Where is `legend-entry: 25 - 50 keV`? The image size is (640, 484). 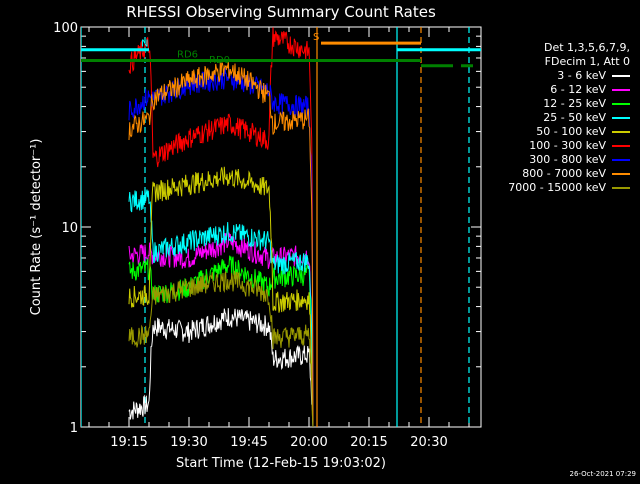
legend-entry: 25 - 50 keV is located at coordinates (586, 117).